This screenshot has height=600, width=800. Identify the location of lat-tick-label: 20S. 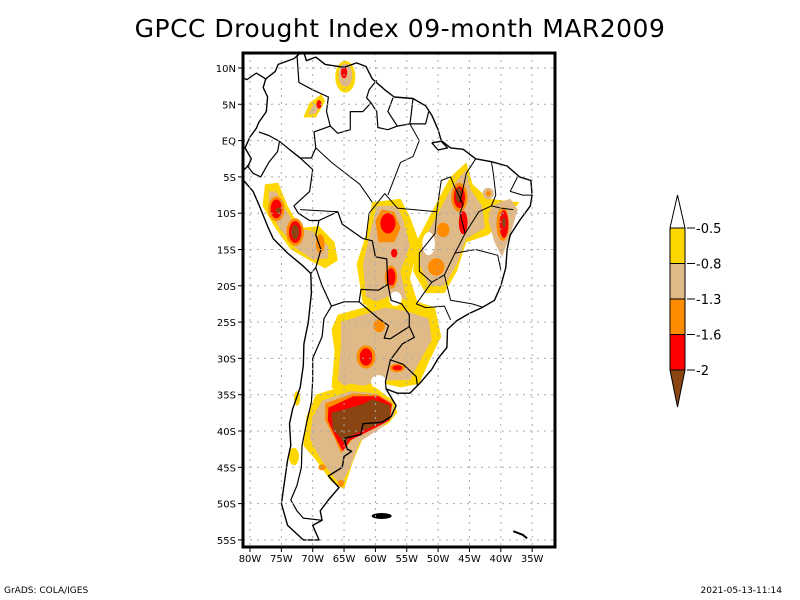
(226, 287).